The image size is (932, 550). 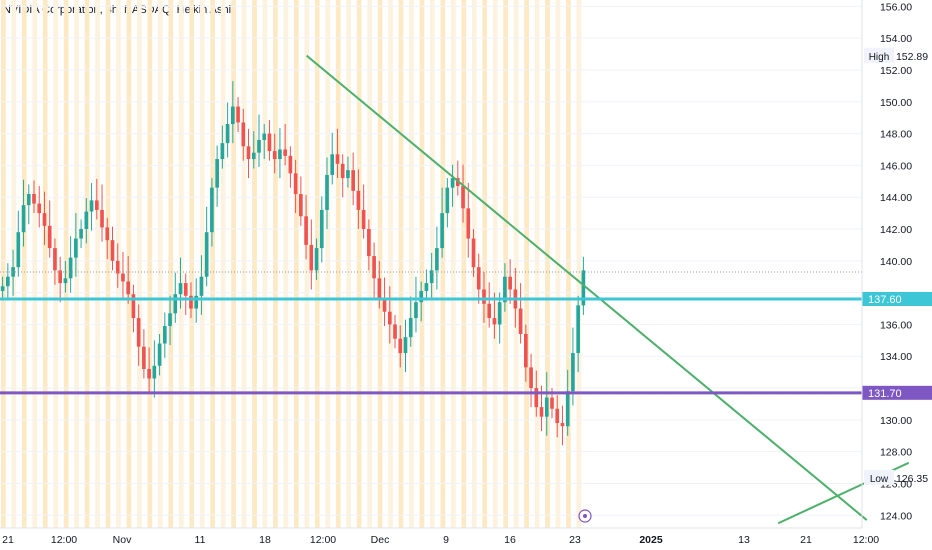 I want to click on x-tick-label: 13, so click(x=744, y=540).